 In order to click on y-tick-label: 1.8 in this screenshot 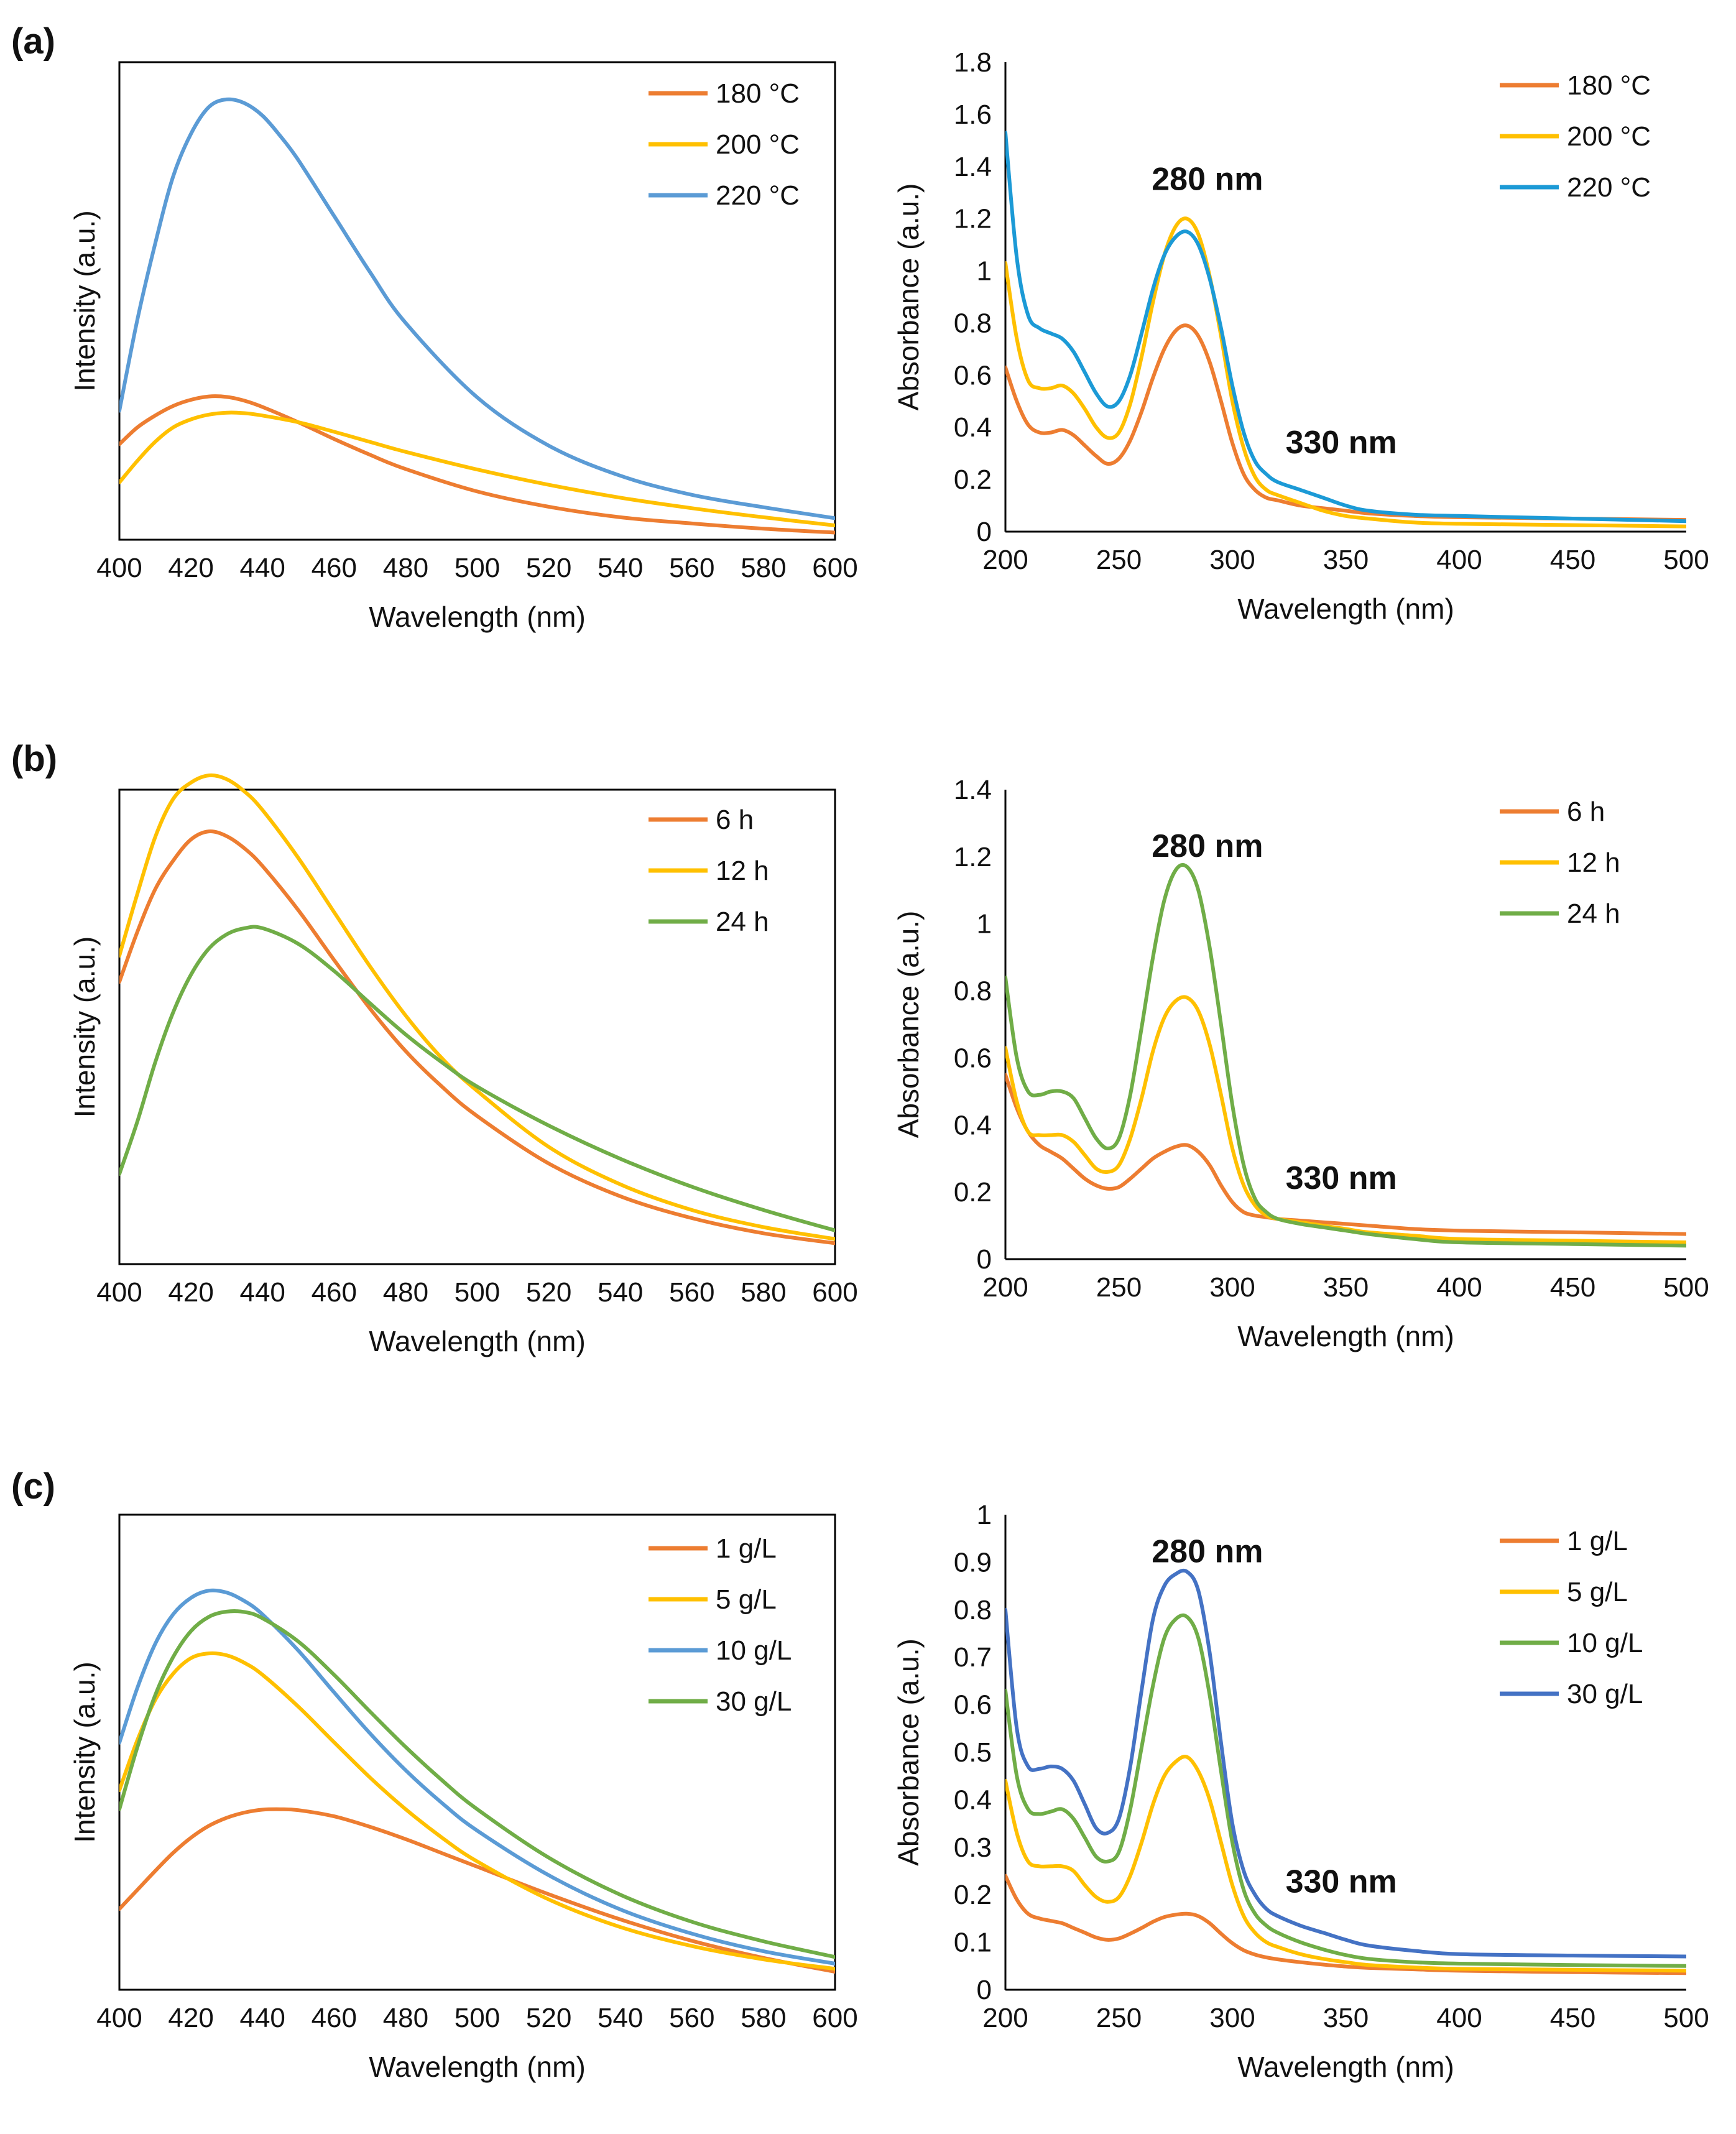, I will do `click(973, 63)`.